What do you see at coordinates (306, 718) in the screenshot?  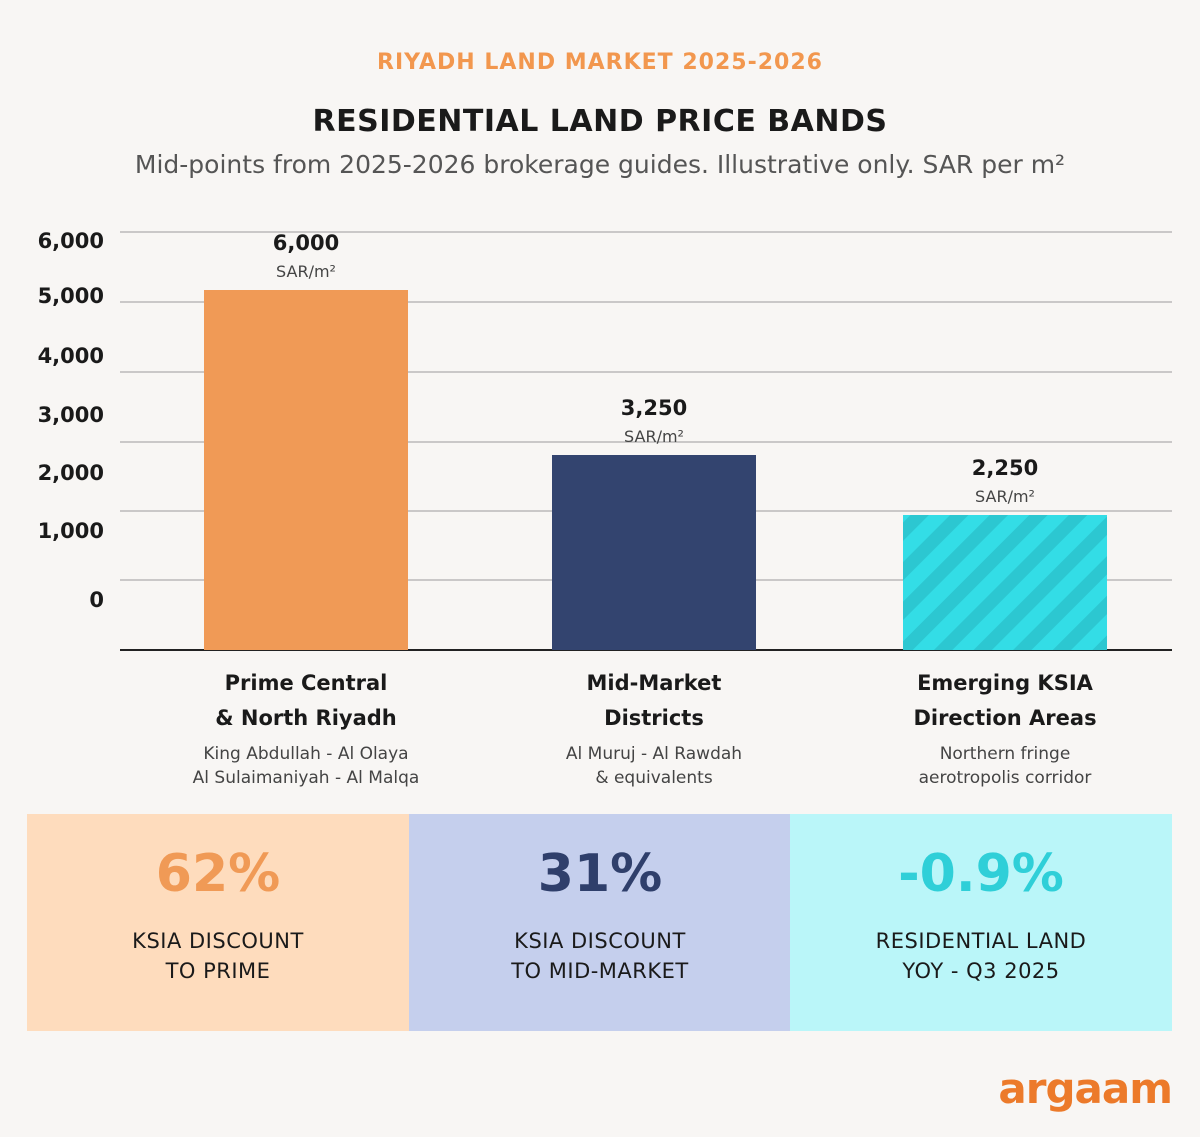 I see `category-name-line2: & North Riyadh` at bounding box center [306, 718].